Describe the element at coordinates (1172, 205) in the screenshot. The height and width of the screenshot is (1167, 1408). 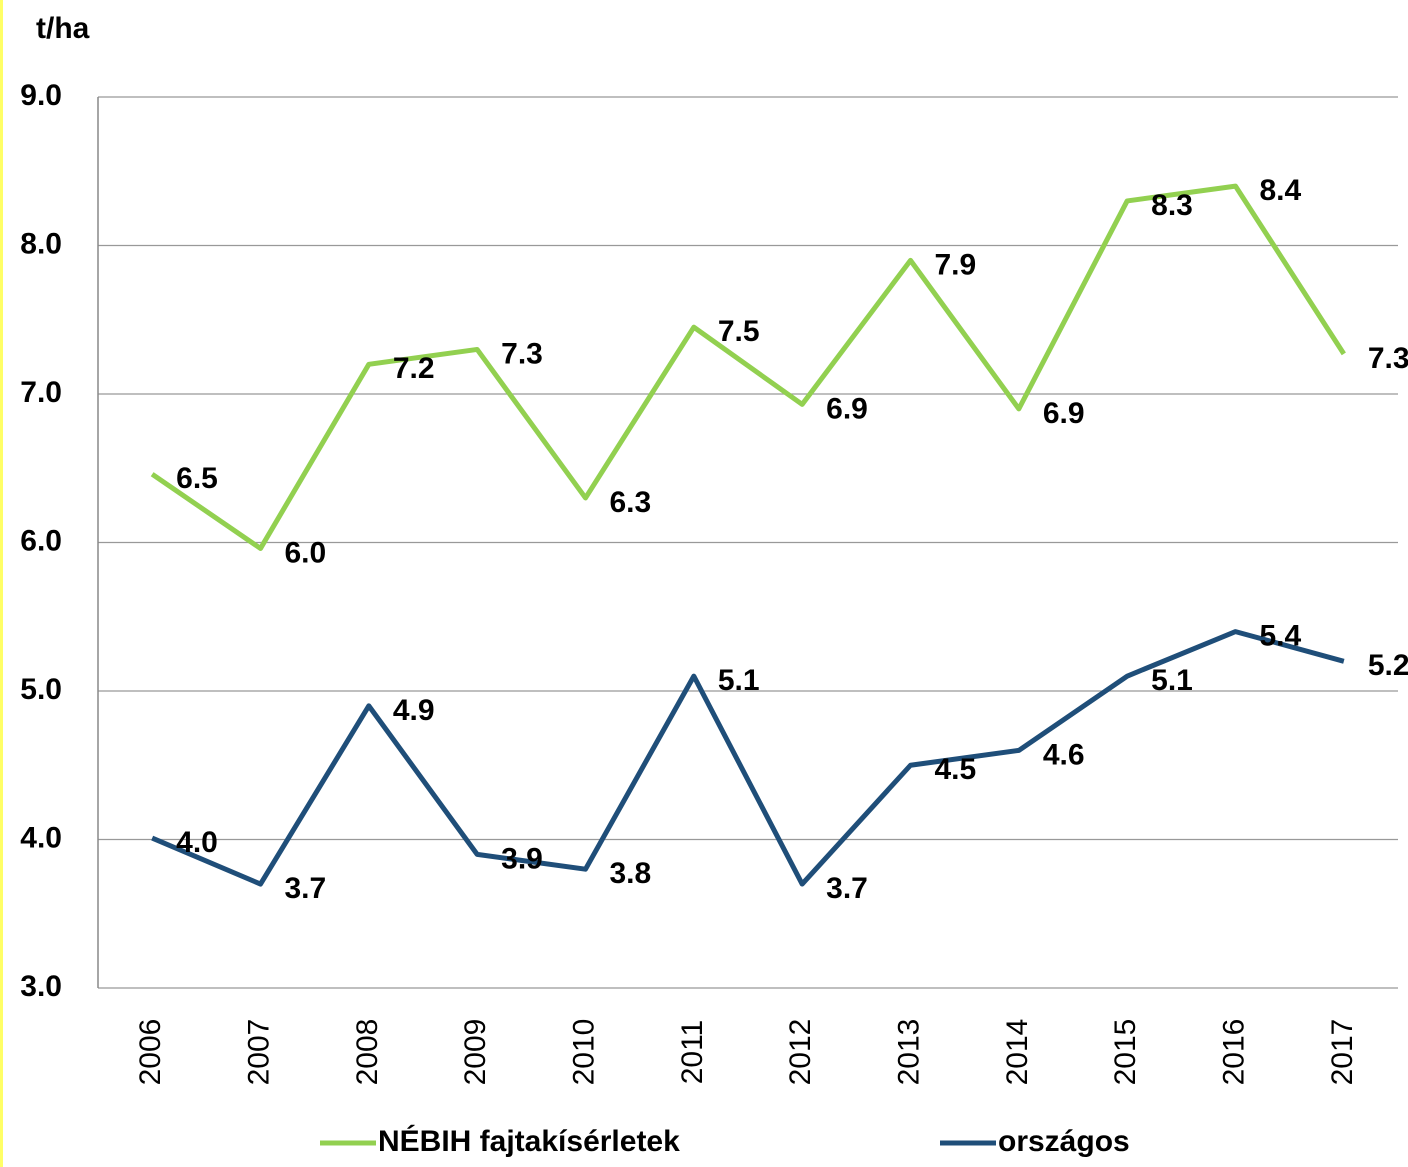
I see `data-label: 8.3` at that location.